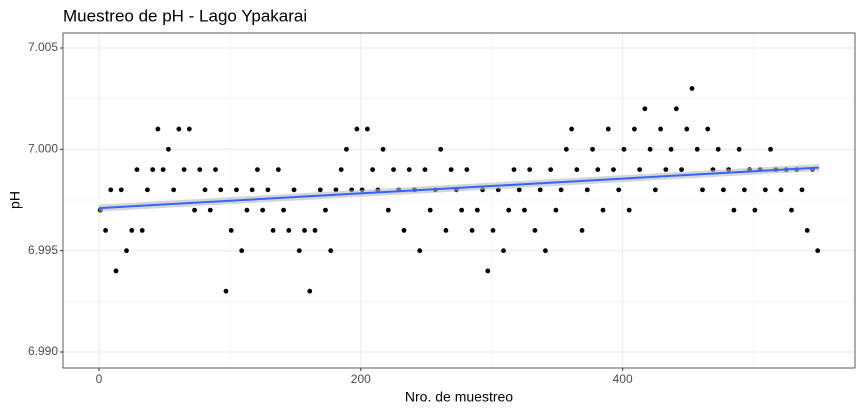 This screenshot has height=412, width=863. Describe the element at coordinates (459, 188) in the screenshot. I see `trend-line` at that location.